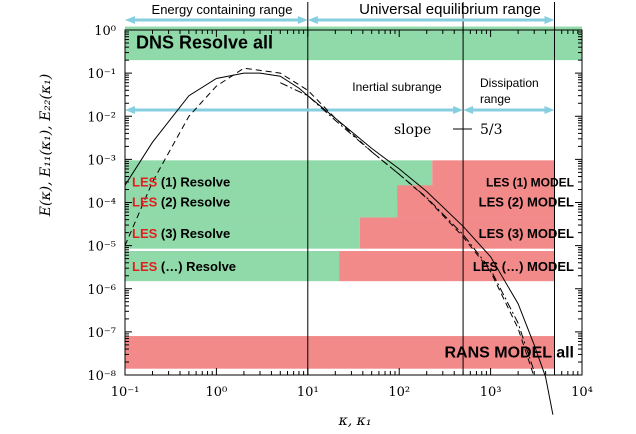  I want to click on x-tick-label: 10¹, so click(308, 392).